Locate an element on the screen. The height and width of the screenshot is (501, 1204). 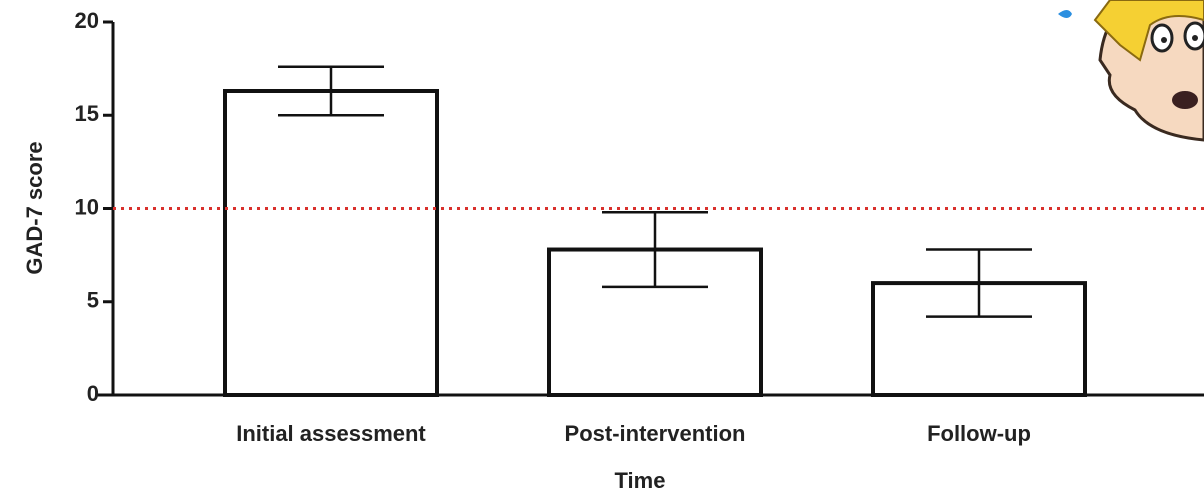
cartoon-face is located at coordinates (1131, 71).